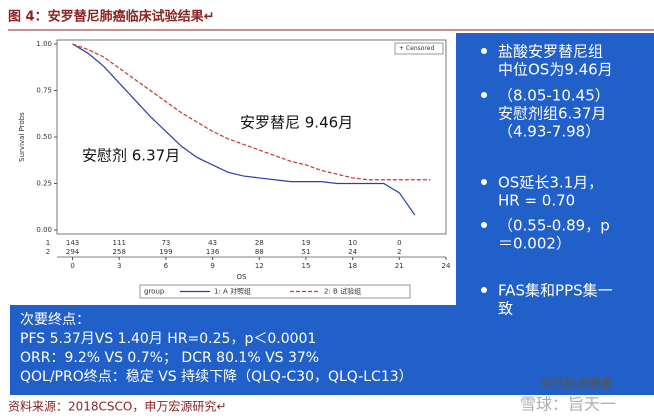 The height and width of the screenshot is (420, 654). I want to click on bullet-text: 中位OS为9.46月, so click(555, 70).